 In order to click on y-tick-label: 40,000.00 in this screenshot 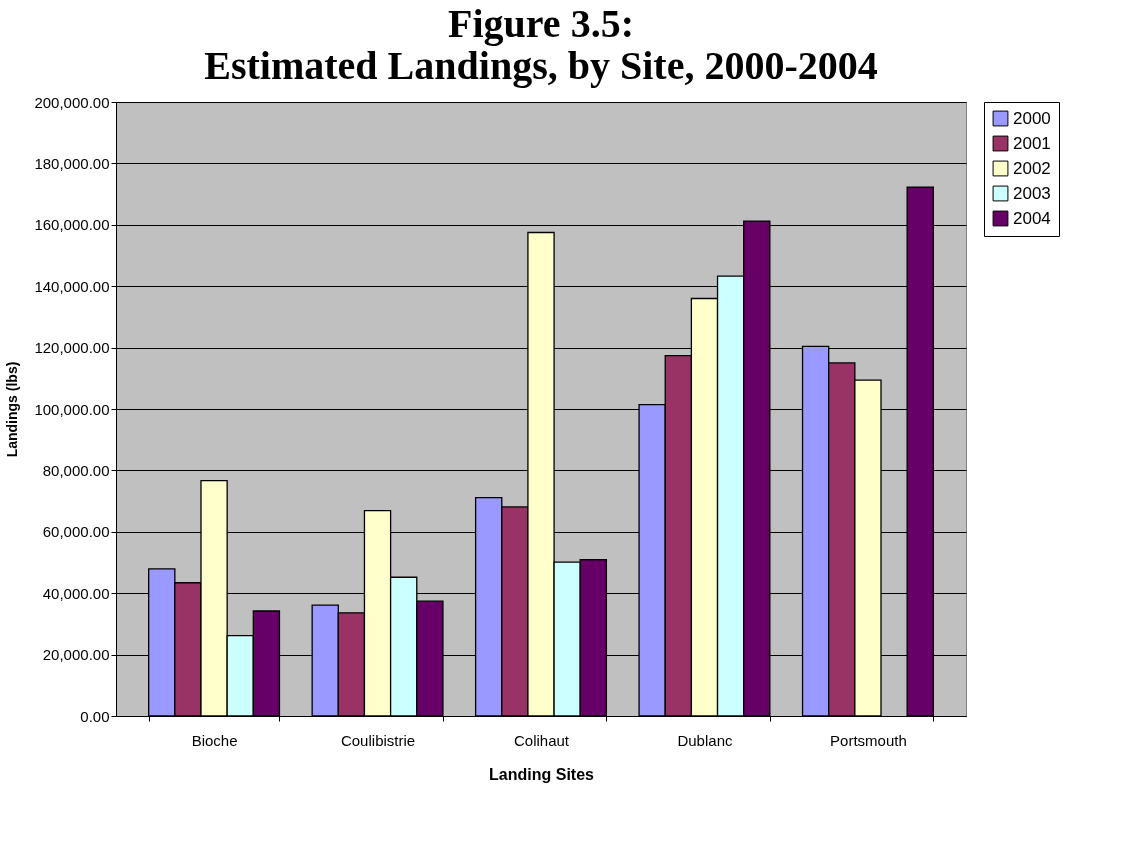, I will do `click(76, 593)`.